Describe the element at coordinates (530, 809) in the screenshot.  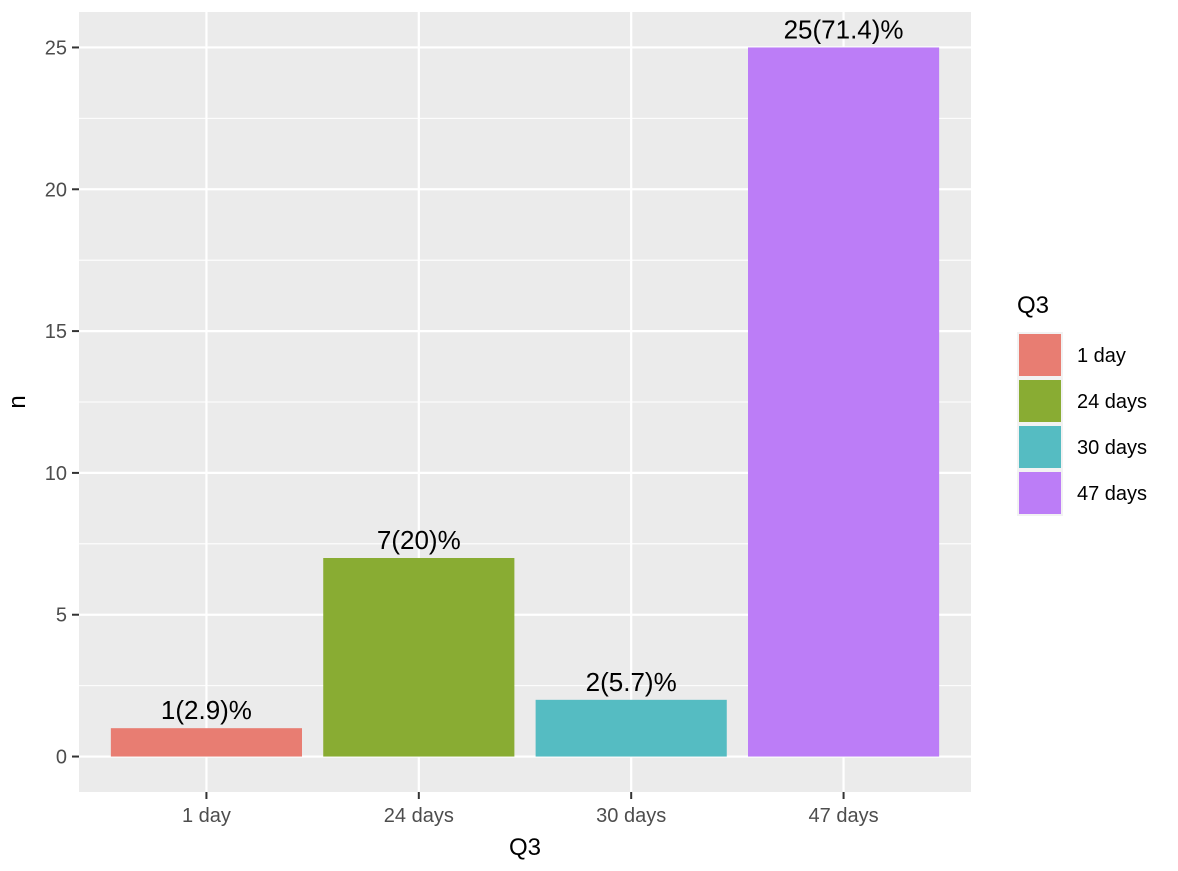
I see `x-axis: 1 day 24 days 30 days 47 days` at that location.